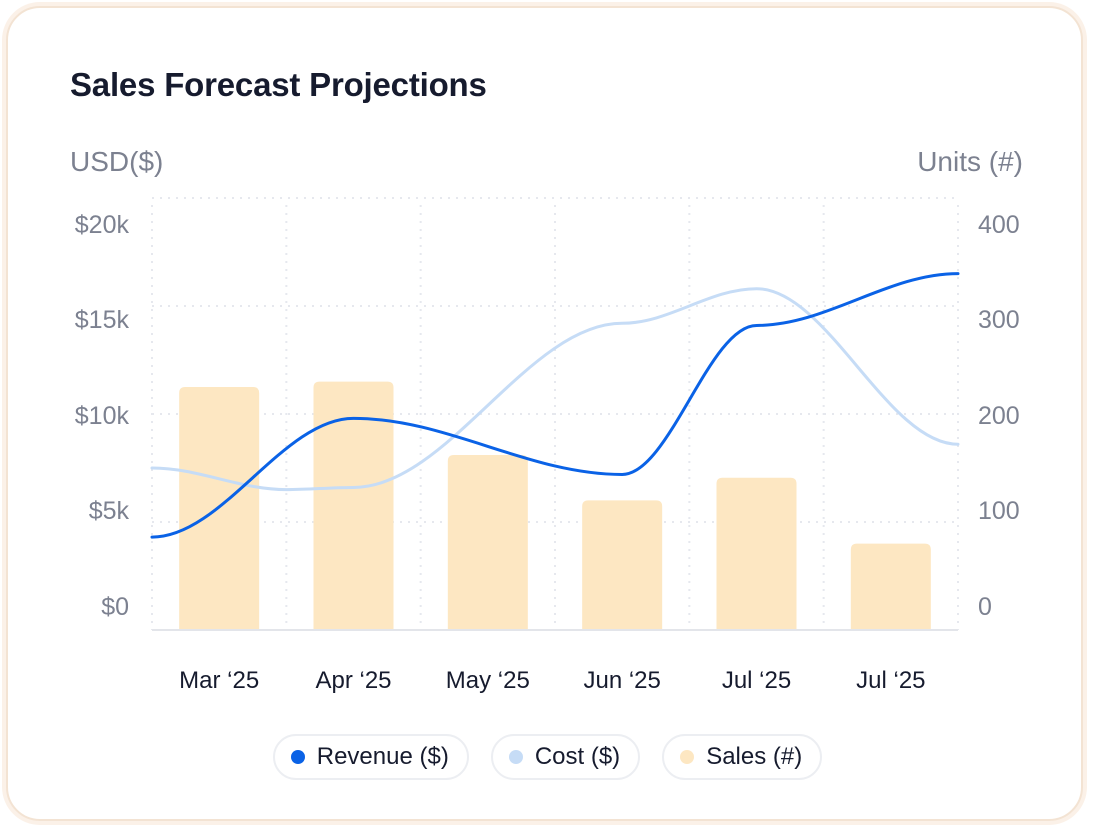 The image size is (1095, 833). Describe the element at coordinates (515, 757) in the screenshot. I see `cost-dot-icon` at that location.